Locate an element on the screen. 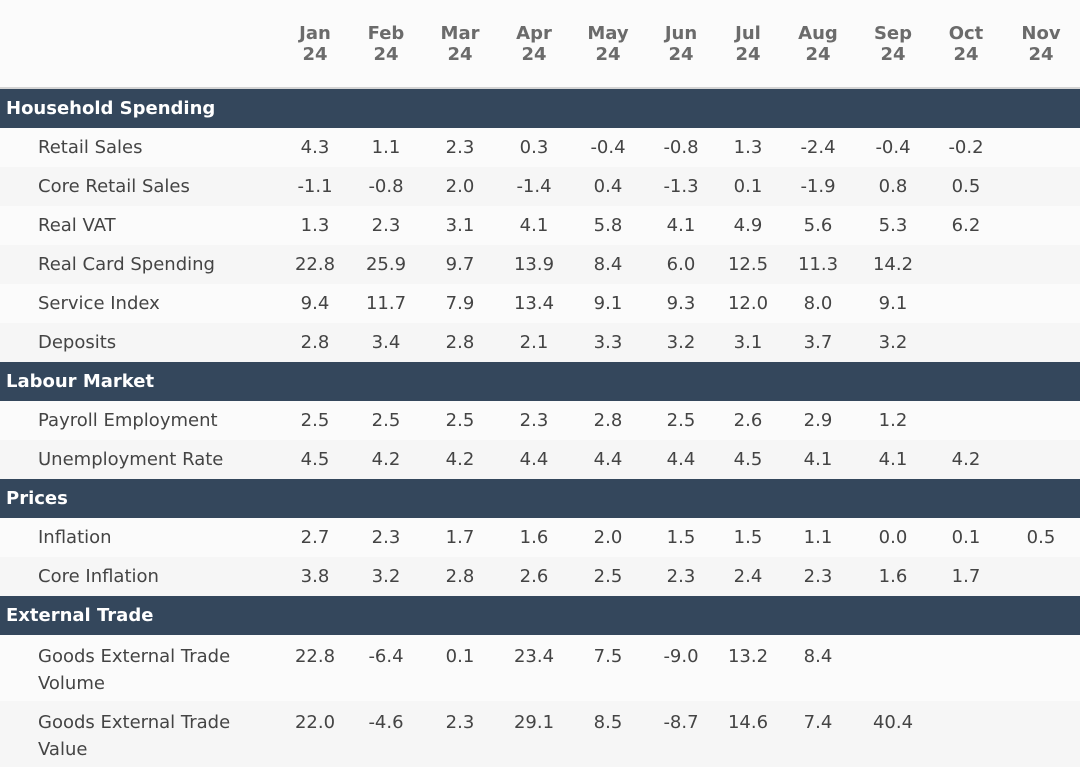 Image resolution: width=1080 pixels, height=767 pixels. column-header-month: Feb is located at coordinates (386, 33).